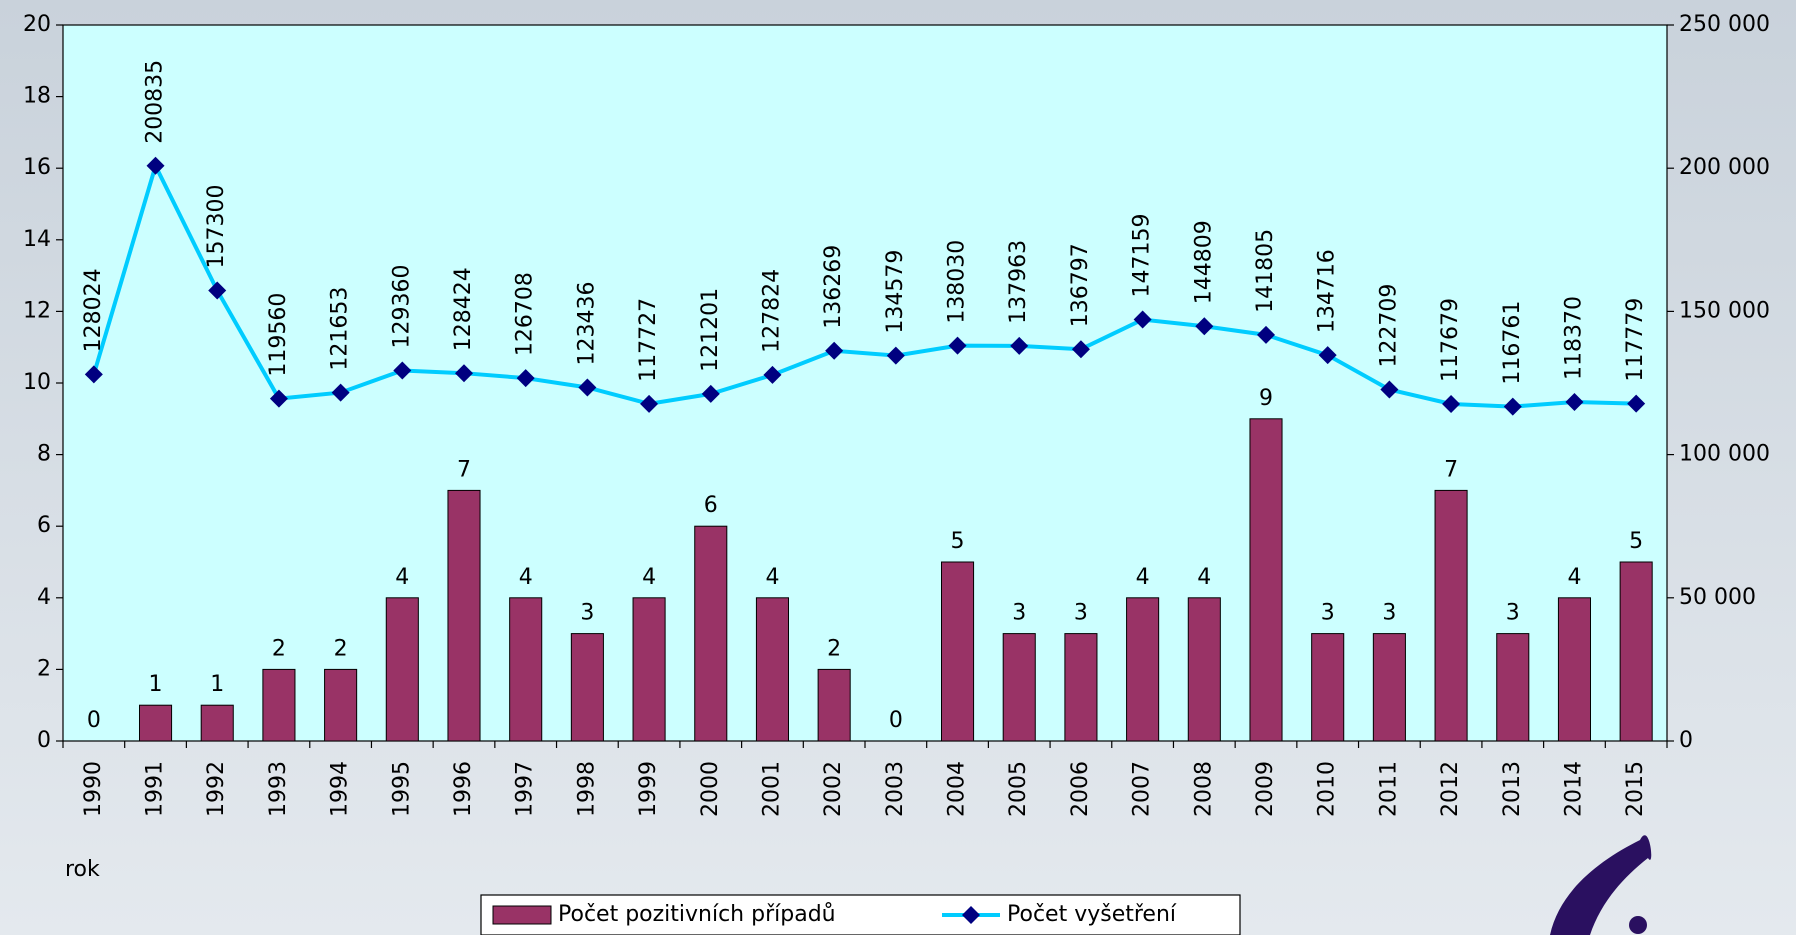 This screenshot has height=935, width=1796. Describe the element at coordinates (82, 869) in the screenshot. I see `x-axis-label: rok` at that location.